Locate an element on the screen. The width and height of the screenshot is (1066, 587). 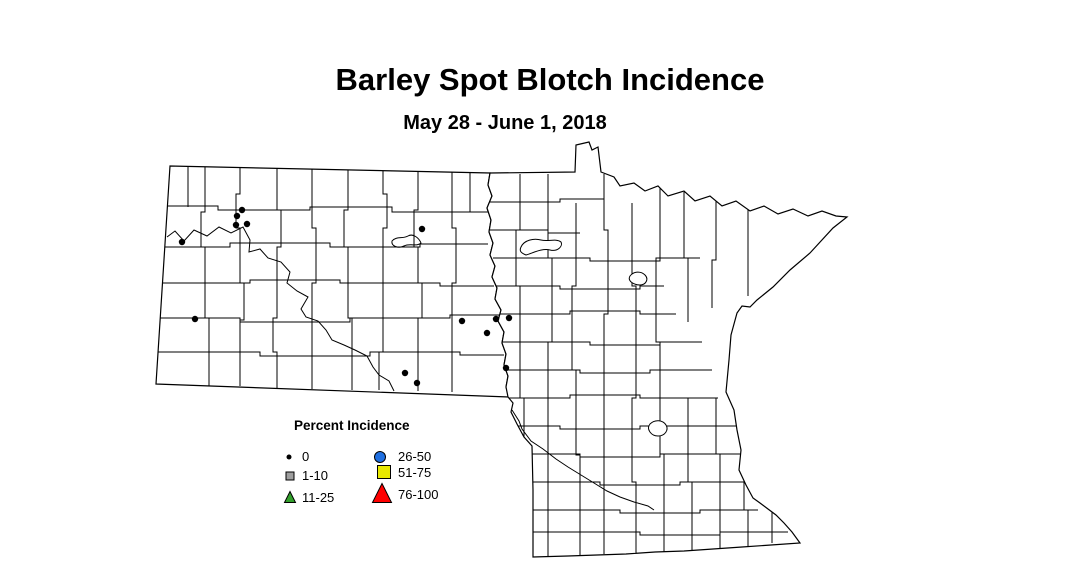
devils-lake is located at coordinates (406, 241).